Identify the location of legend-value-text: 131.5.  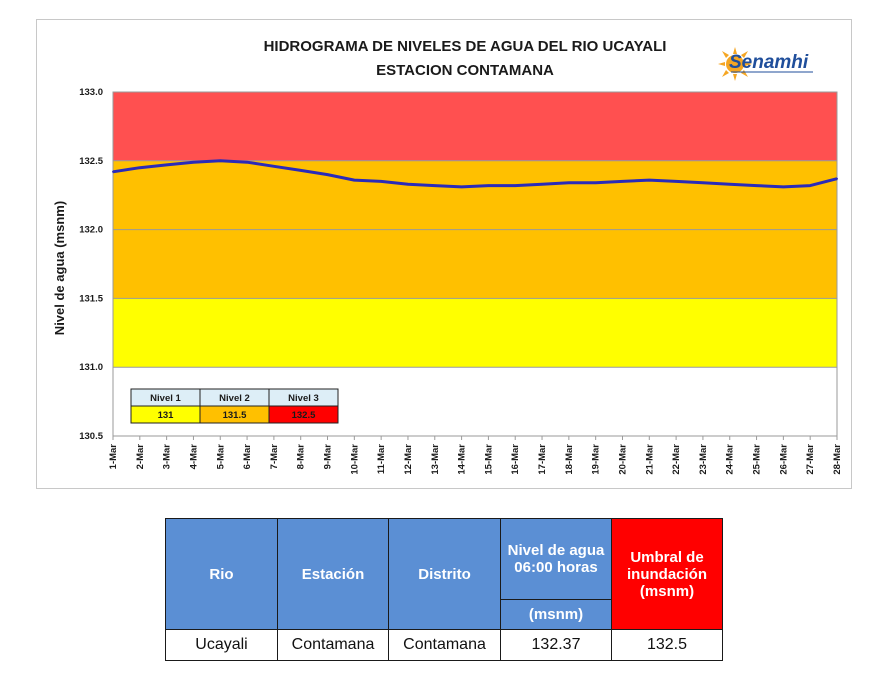
(235, 415).